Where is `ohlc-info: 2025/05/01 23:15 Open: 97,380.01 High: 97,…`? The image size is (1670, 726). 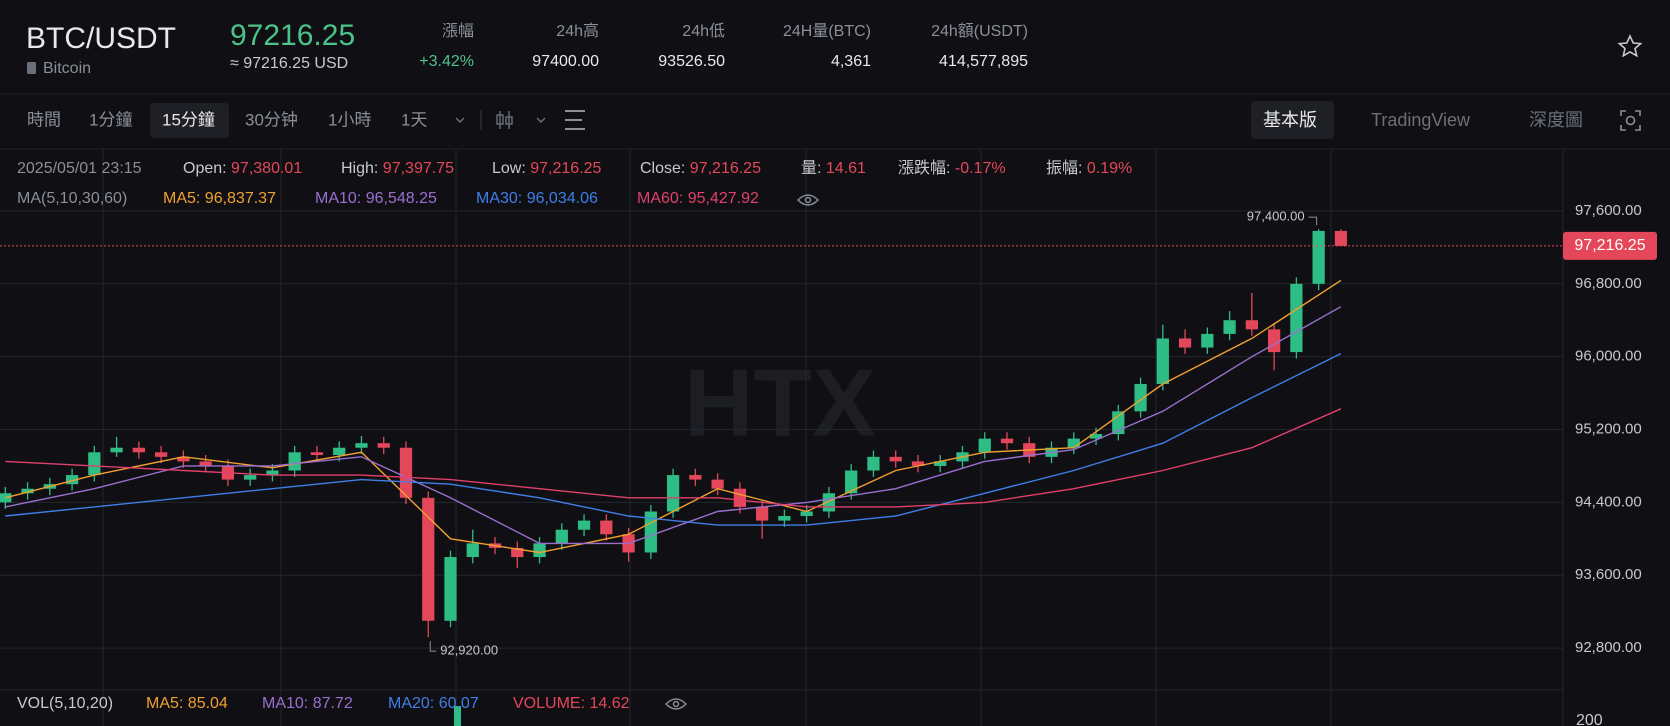
ohlc-info: 2025/05/01 23:15 Open: 97,380.01 High: 97,… is located at coordinates (574, 168).